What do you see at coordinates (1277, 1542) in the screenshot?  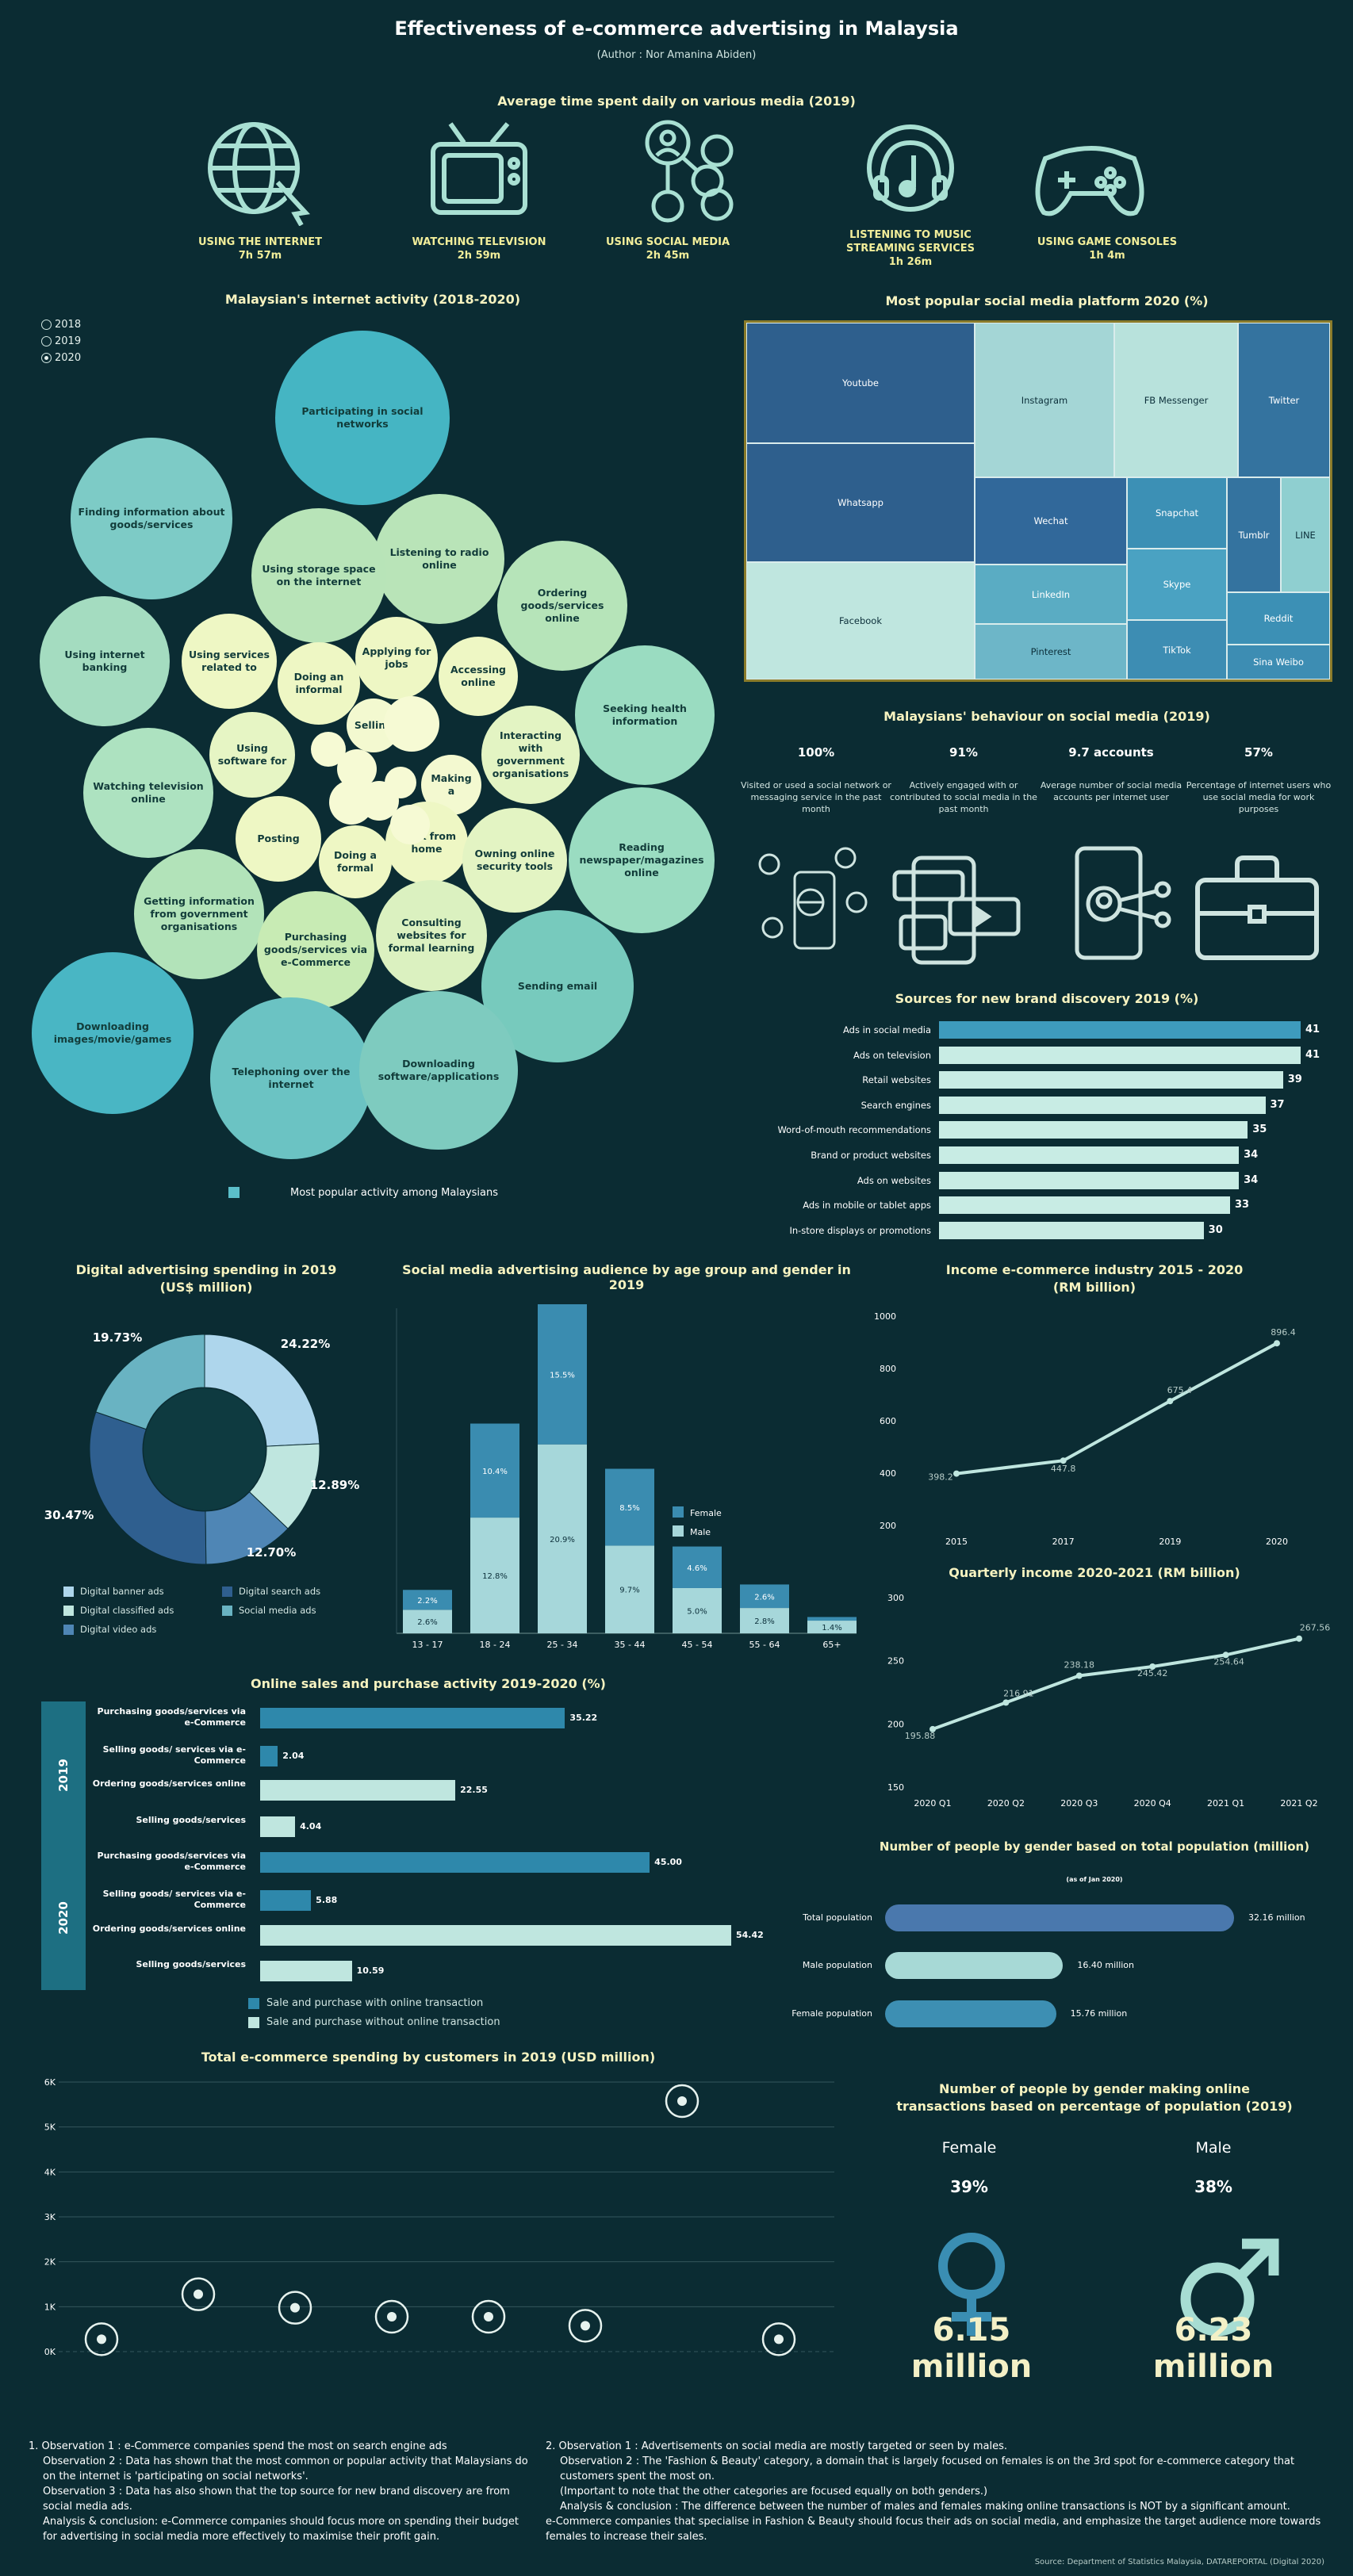 I see `x-tick-label: 2020` at bounding box center [1277, 1542].